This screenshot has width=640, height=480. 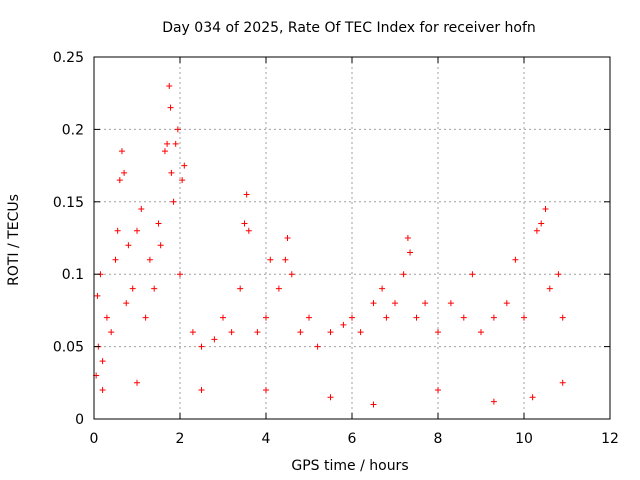 What do you see at coordinates (352, 439) in the screenshot?
I see `x-tick-label: 6` at bounding box center [352, 439].